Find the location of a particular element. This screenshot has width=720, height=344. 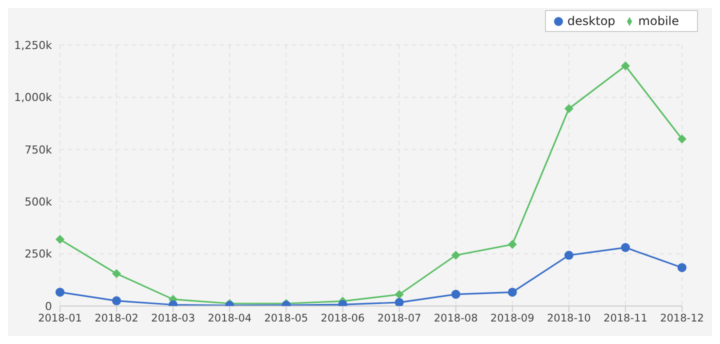

x-tick-label: 2018-01 is located at coordinates (60, 318).